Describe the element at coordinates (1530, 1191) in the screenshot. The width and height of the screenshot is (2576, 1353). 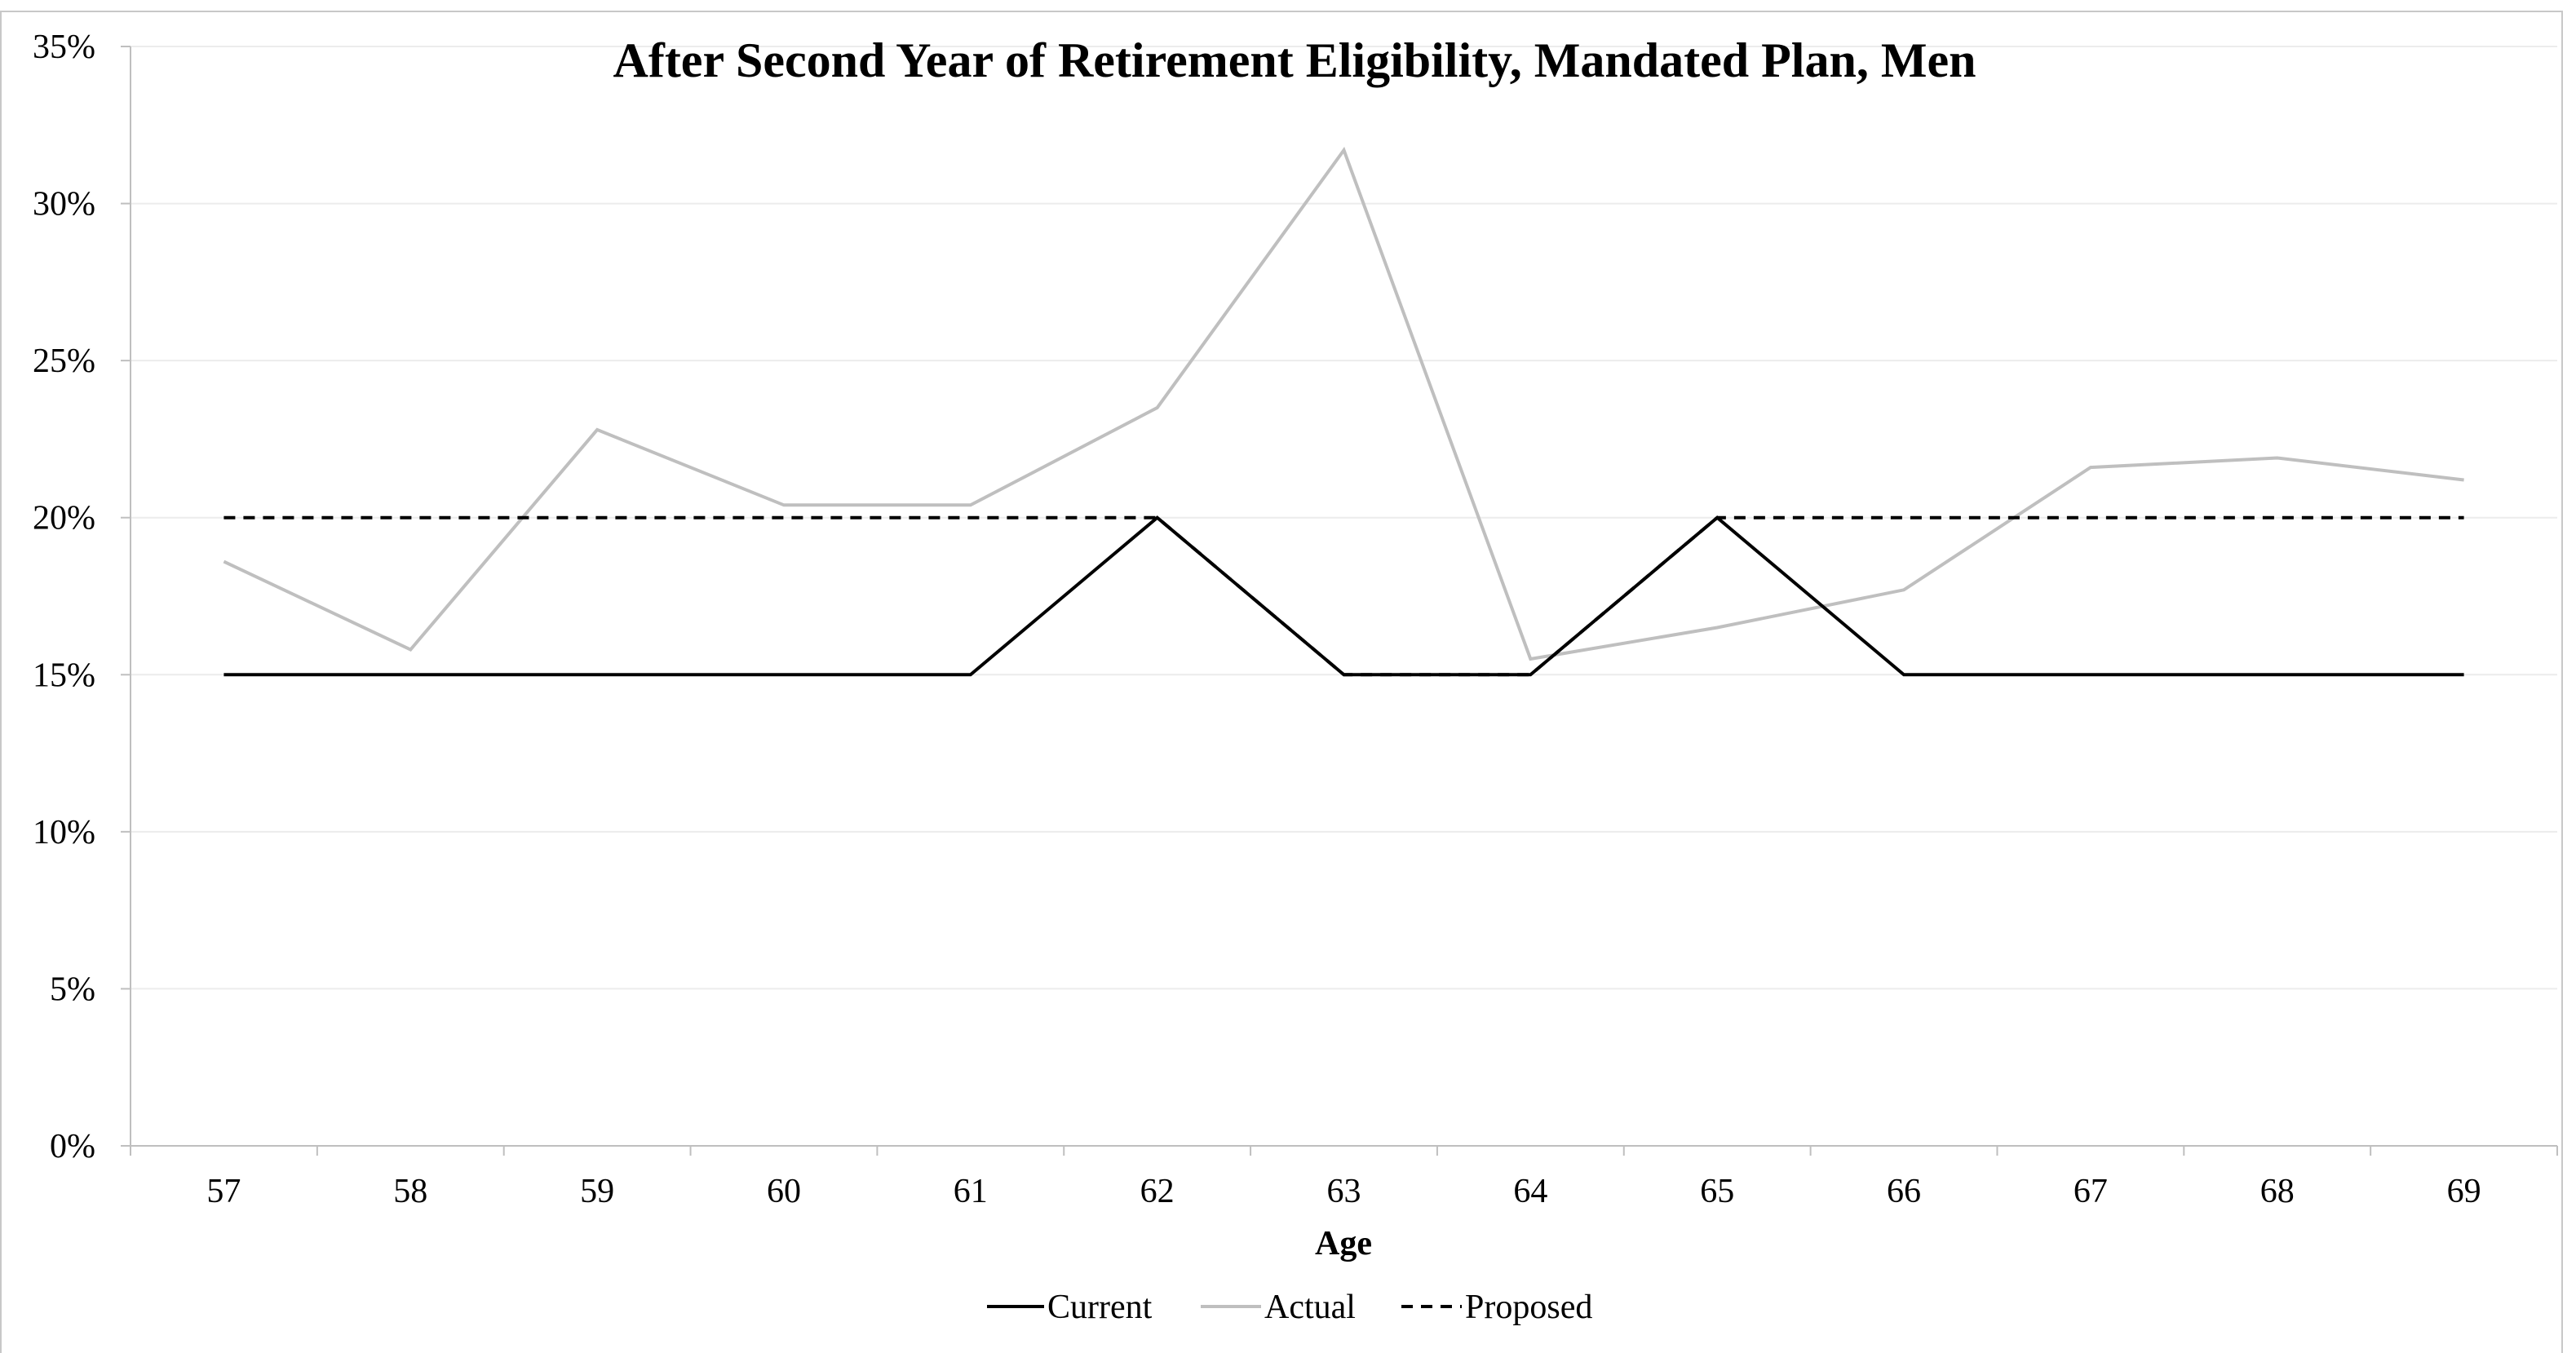
I see `x-tick-label: 64` at that location.